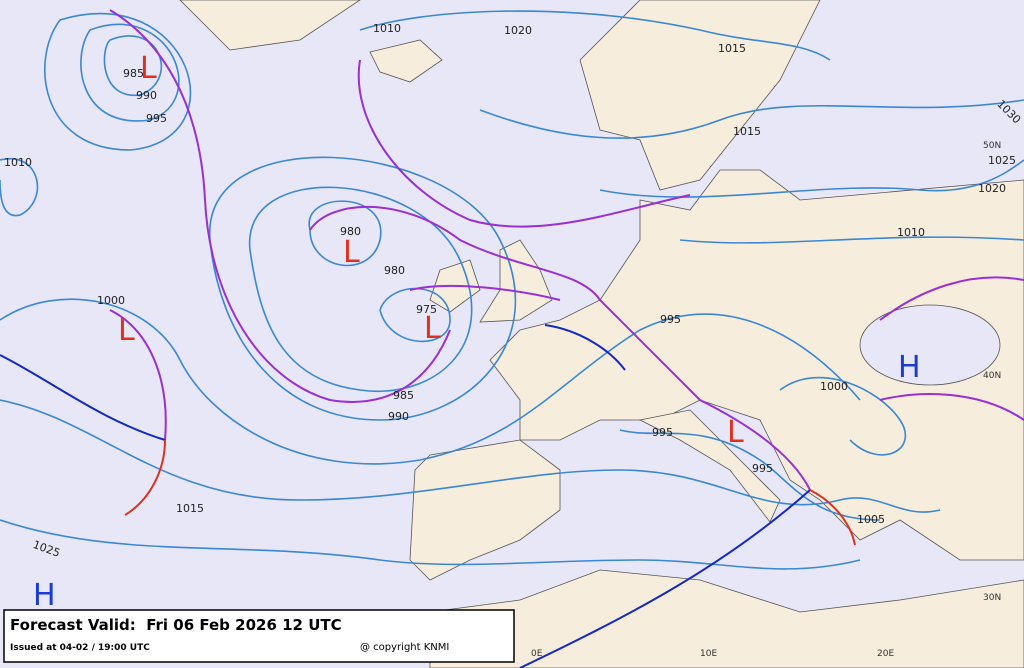 This screenshot has width=1024, height=668. What do you see at coordinates (537, 654) in the screenshot?
I see `grid-label: 0E` at bounding box center [537, 654].